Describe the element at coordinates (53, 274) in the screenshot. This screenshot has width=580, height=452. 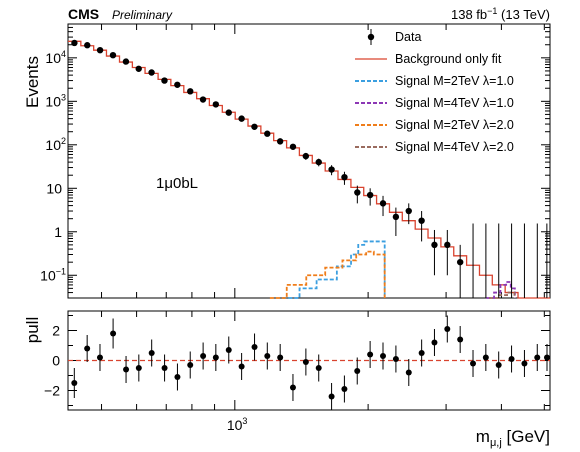
I see `y-tick-label: 10⁻¹` at that location.